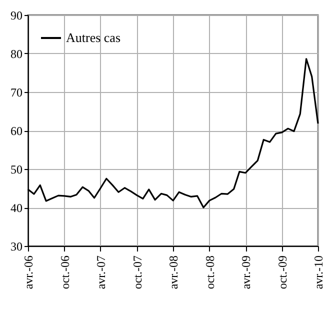 This screenshot has width=327, height=311. Describe the element at coordinates (16, 247) in the screenshot. I see `y-tick-label: 30` at that location.